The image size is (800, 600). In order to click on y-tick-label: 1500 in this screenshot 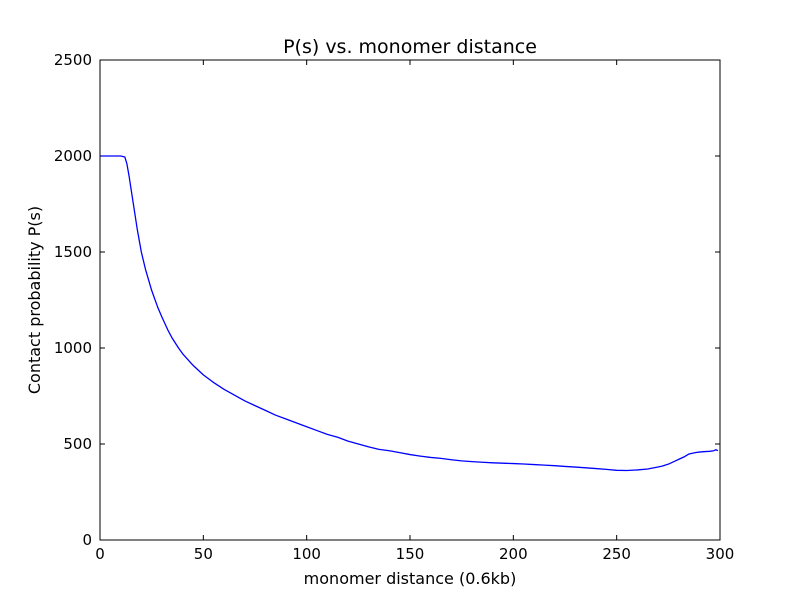, I will do `click(73, 252)`.